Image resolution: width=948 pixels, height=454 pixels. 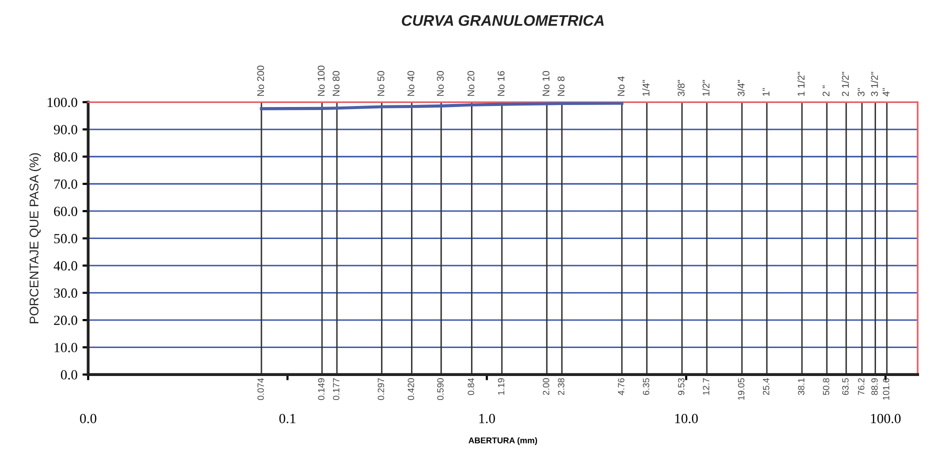 I want to click on ref-line-label: 38.1, so click(x=801, y=387).